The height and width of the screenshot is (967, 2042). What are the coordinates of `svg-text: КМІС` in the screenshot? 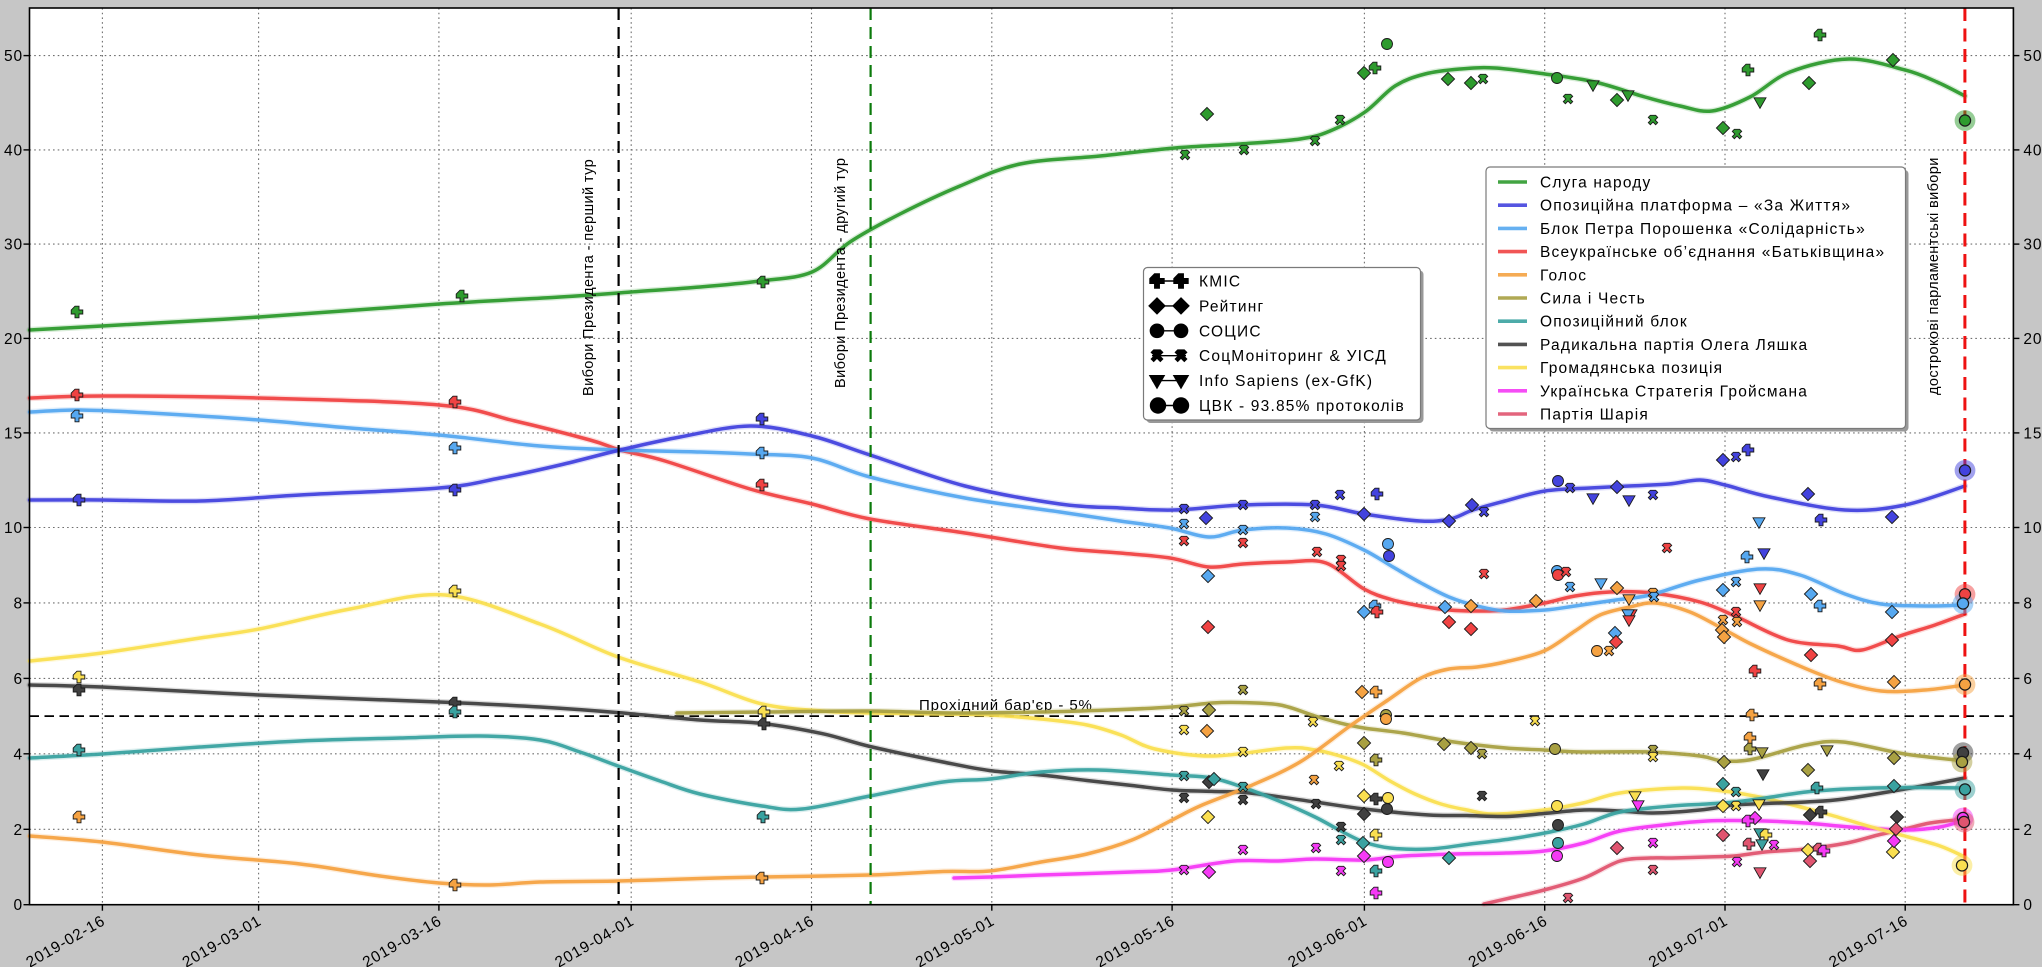 It's located at (1220, 282).